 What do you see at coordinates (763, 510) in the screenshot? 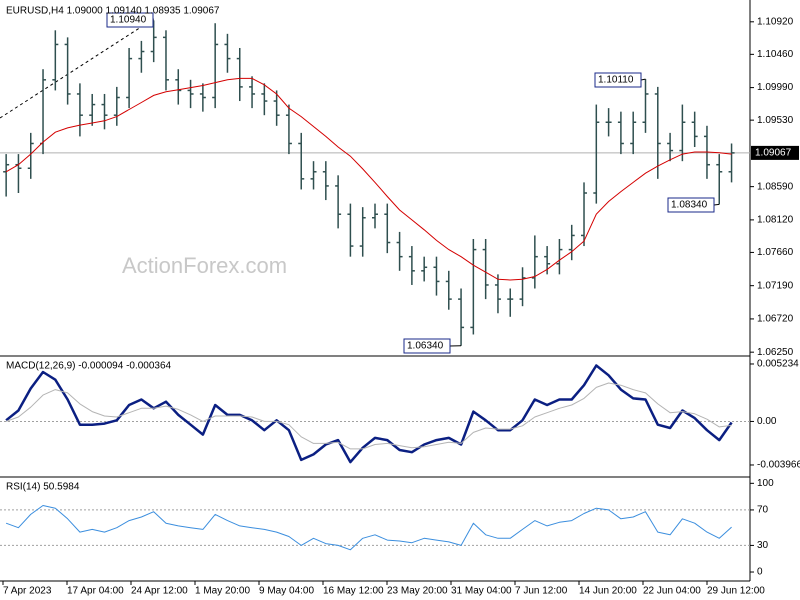
I see `y-tick-label: 70` at bounding box center [763, 510].